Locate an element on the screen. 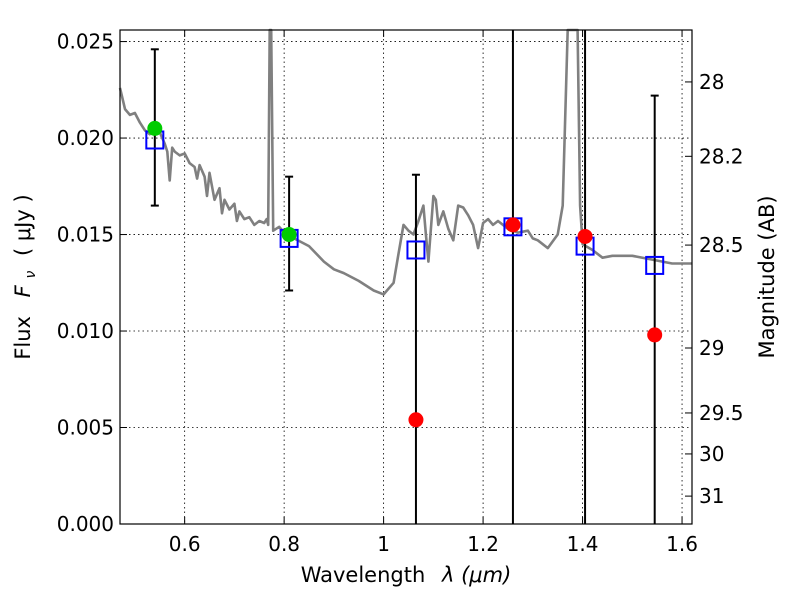 This screenshot has height=600, width=800. x-axis-title-symbol: λ (μm) is located at coordinates (476, 575).